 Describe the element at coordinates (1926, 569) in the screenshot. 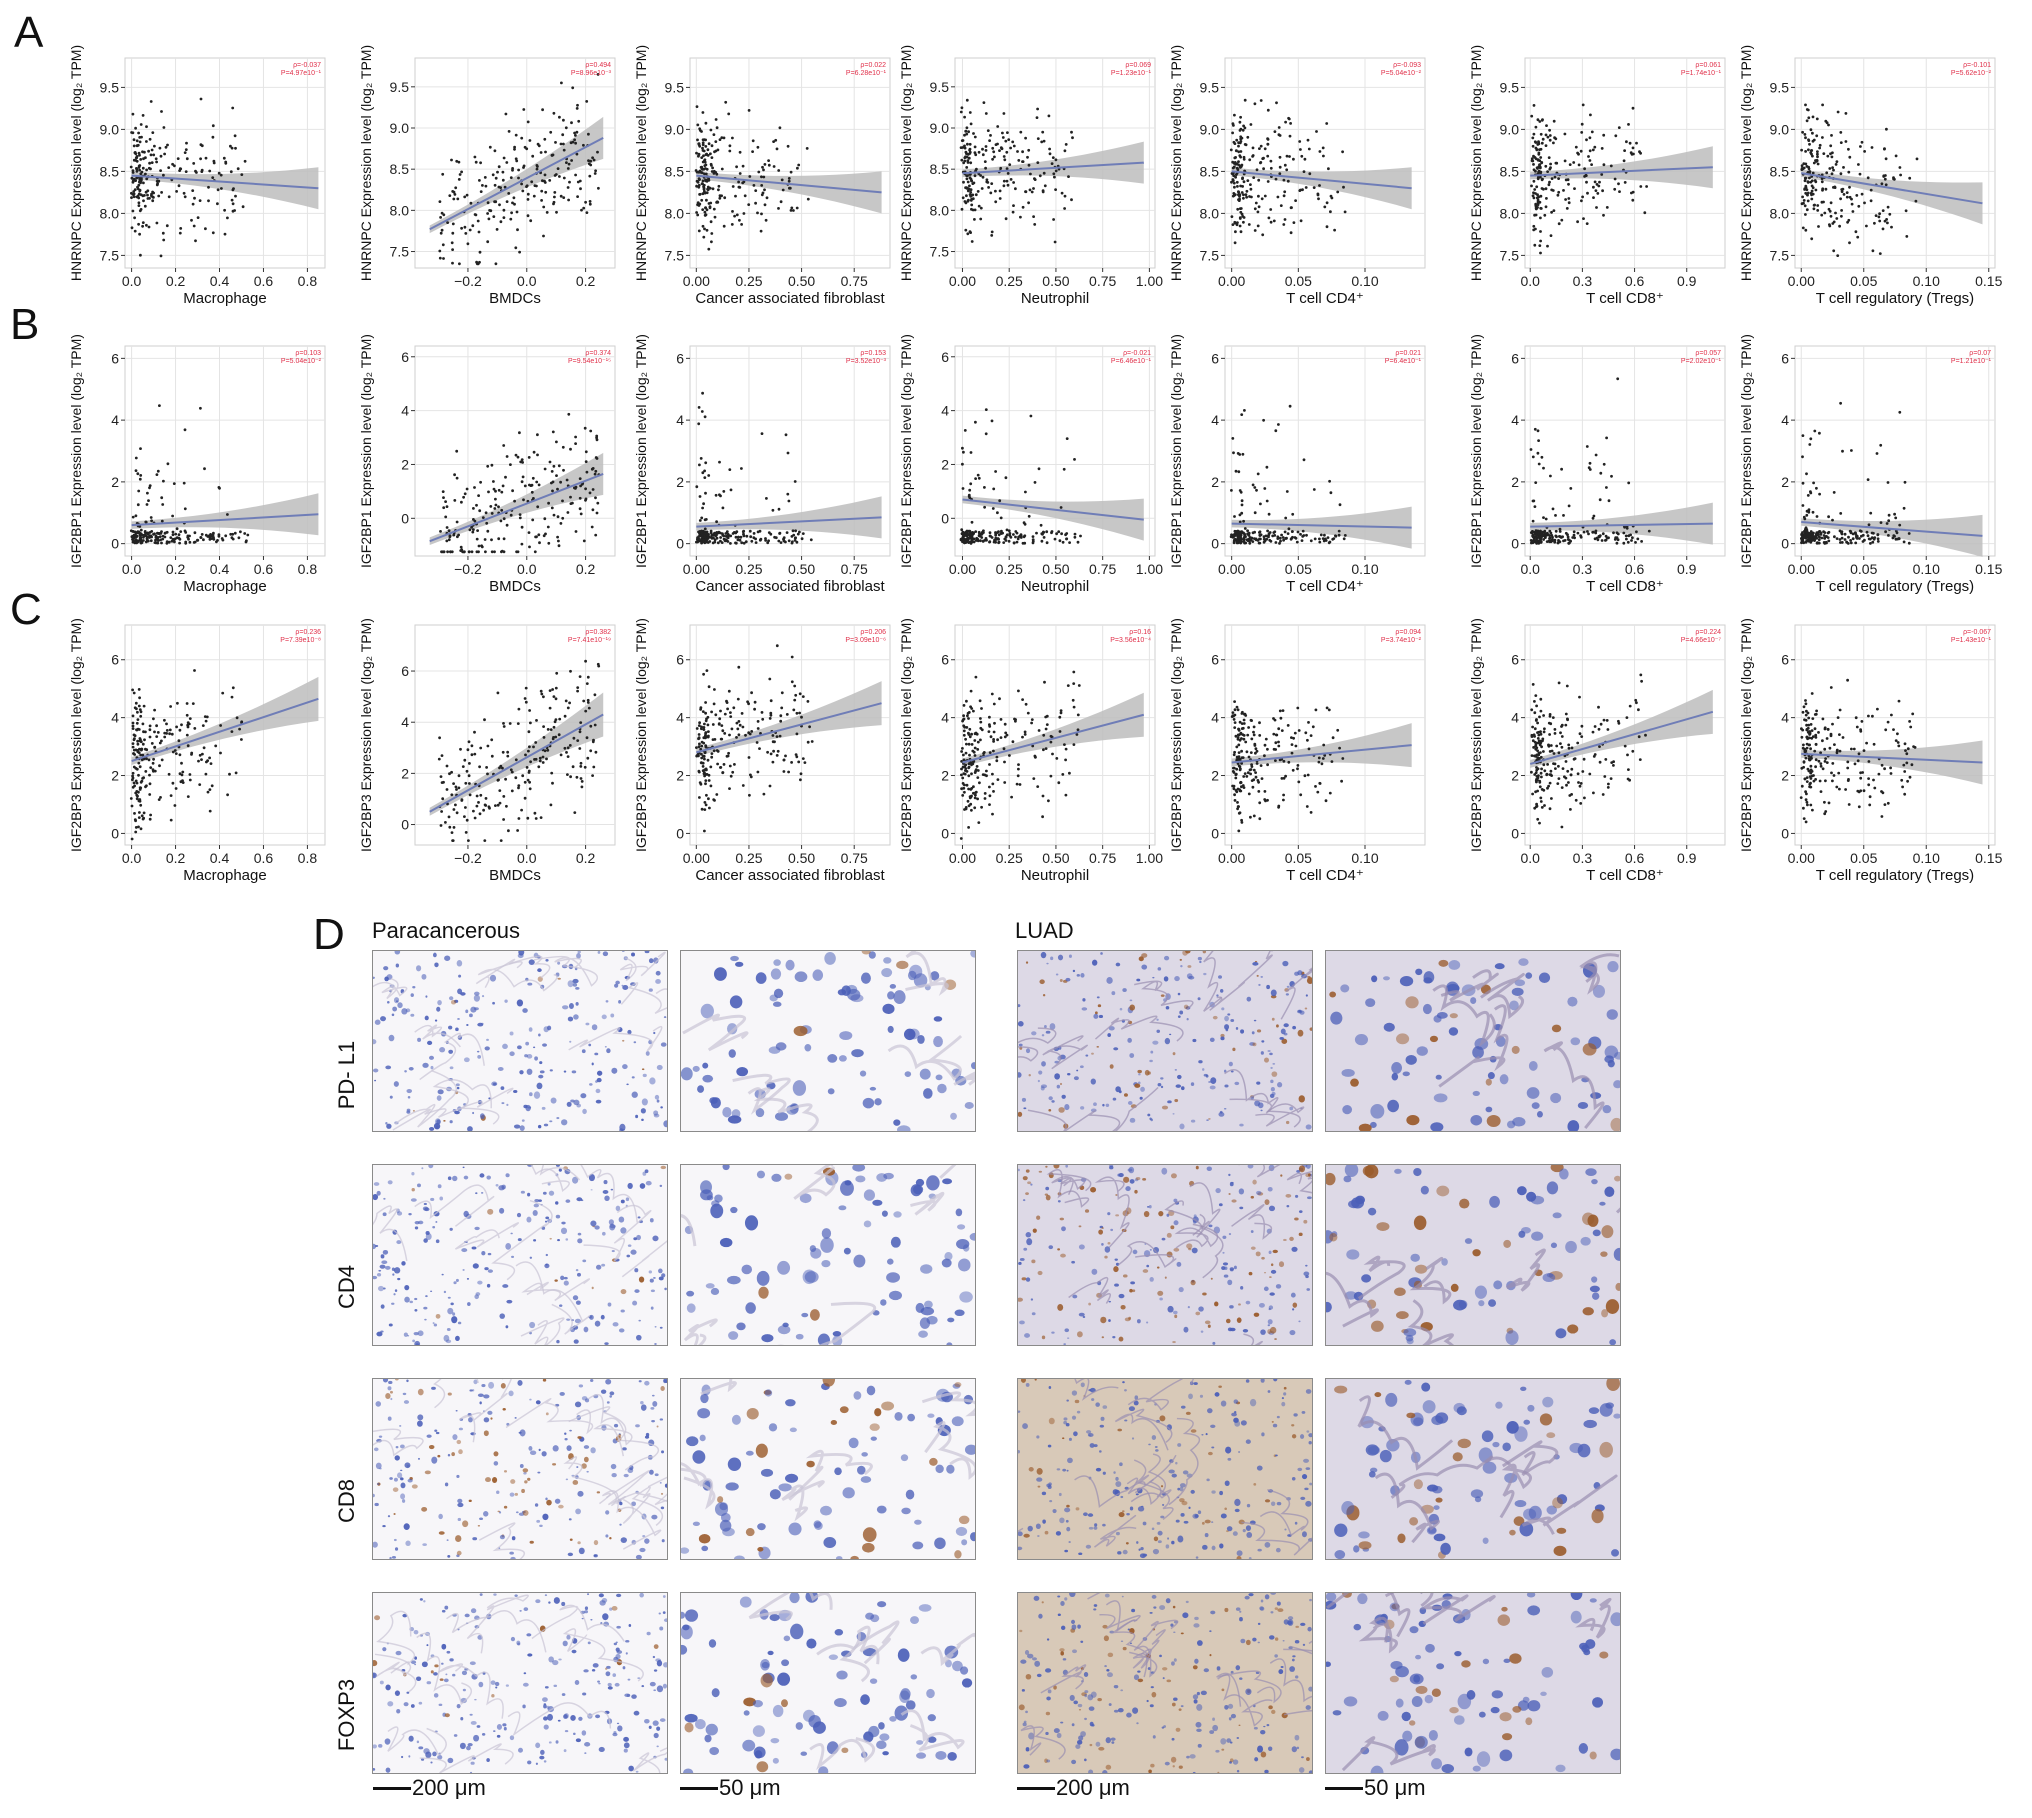

I see `x-tick-label: 0.10` at that location.